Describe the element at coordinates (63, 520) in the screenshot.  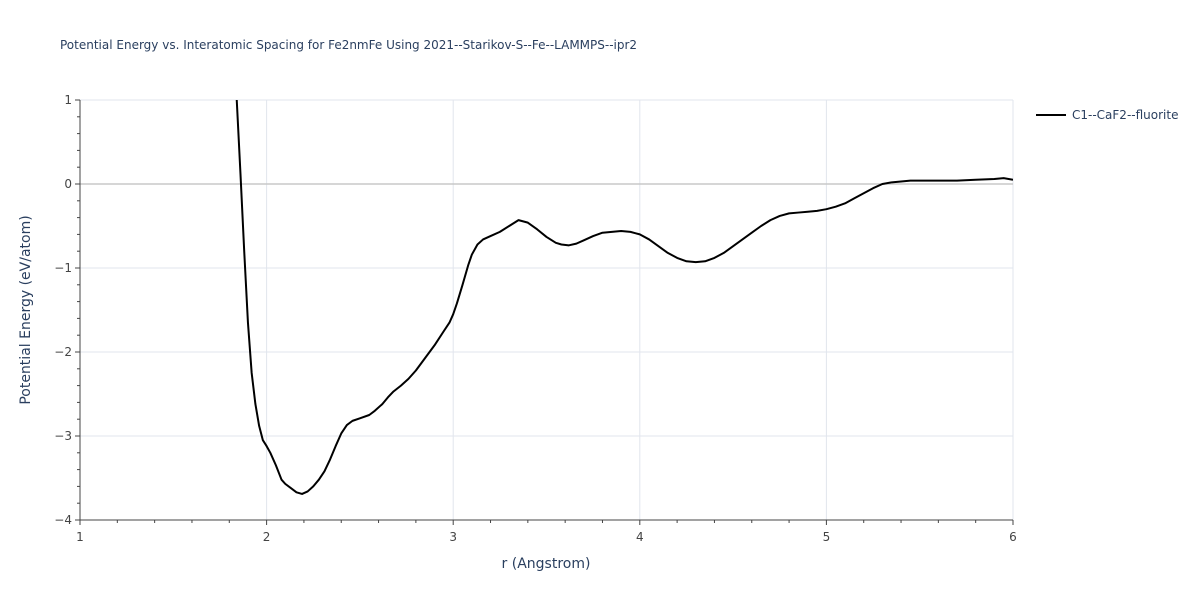
I see `y-tick-label: −4` at that location.